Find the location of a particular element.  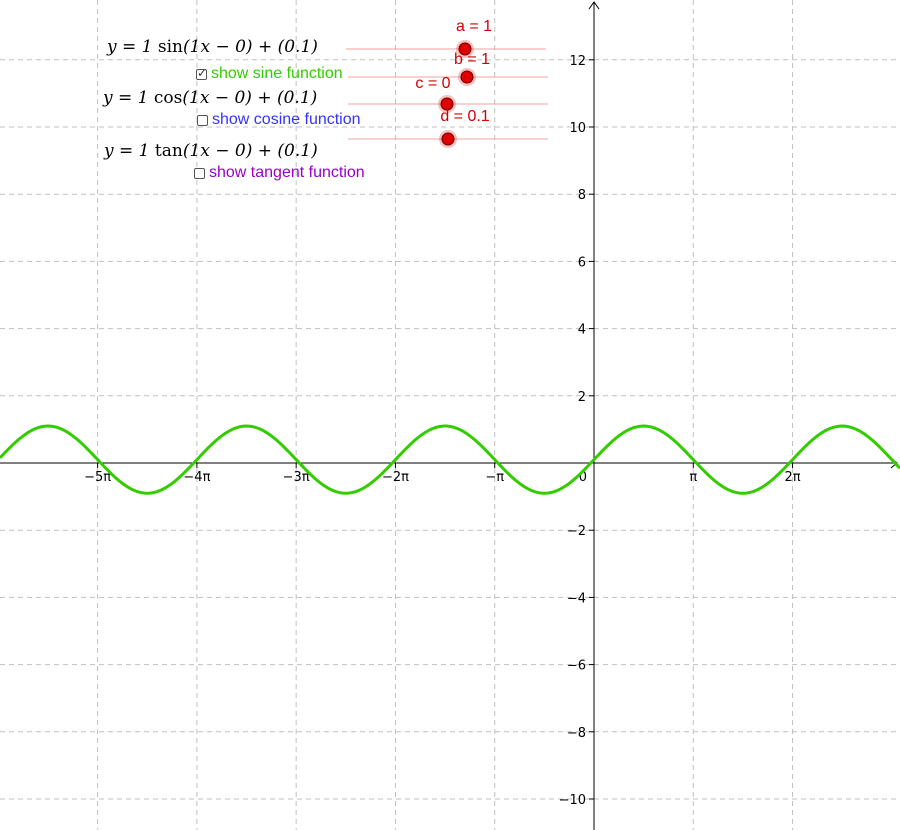

slider-b-handle is located at coordinates (467, 77).